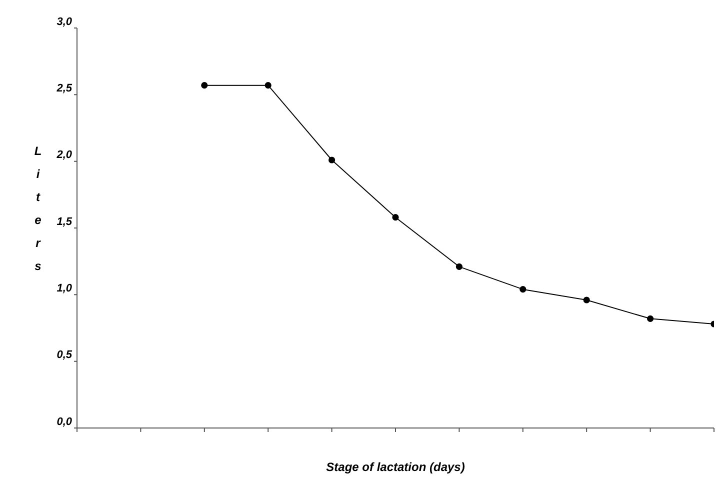  I want to click on y-tick-label: 1,5, so click(64, 222).